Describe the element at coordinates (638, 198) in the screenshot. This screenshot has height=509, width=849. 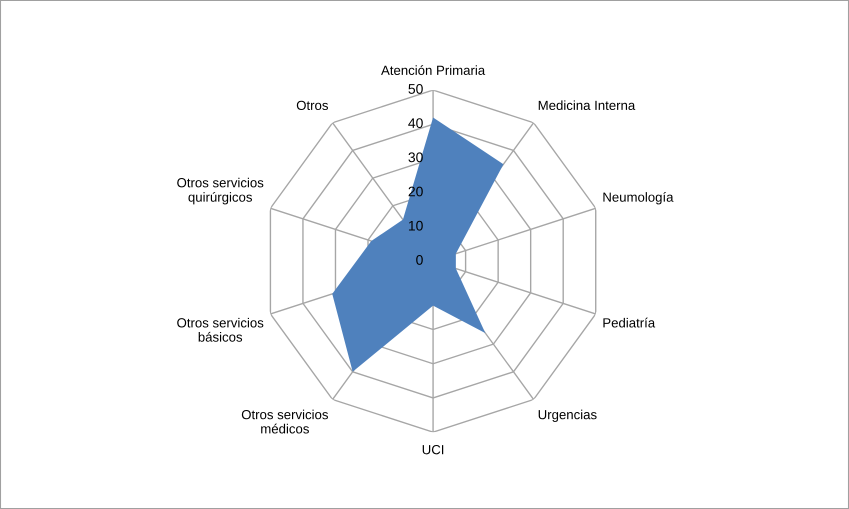
I see `spoke-label: Neumología` at that location.